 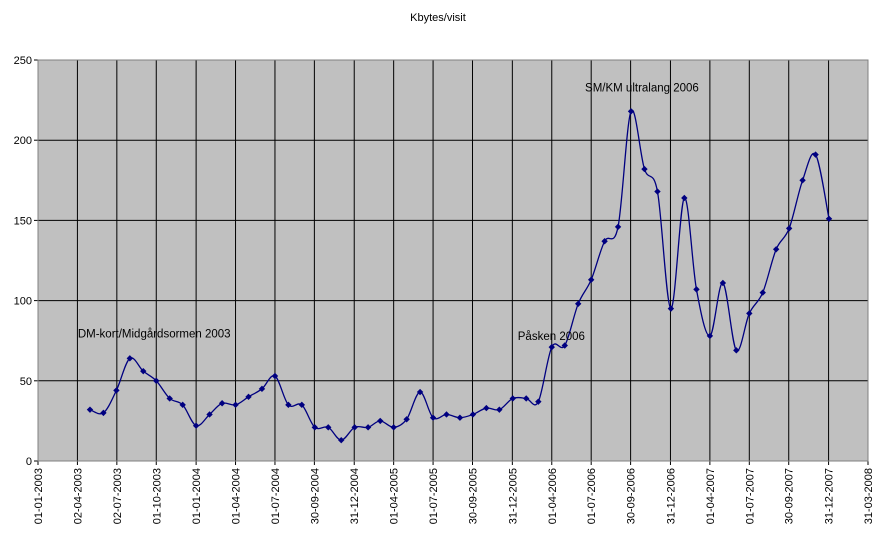 I want to click on x-tick-label: 01-01-2004, so click(x=197, y=496).